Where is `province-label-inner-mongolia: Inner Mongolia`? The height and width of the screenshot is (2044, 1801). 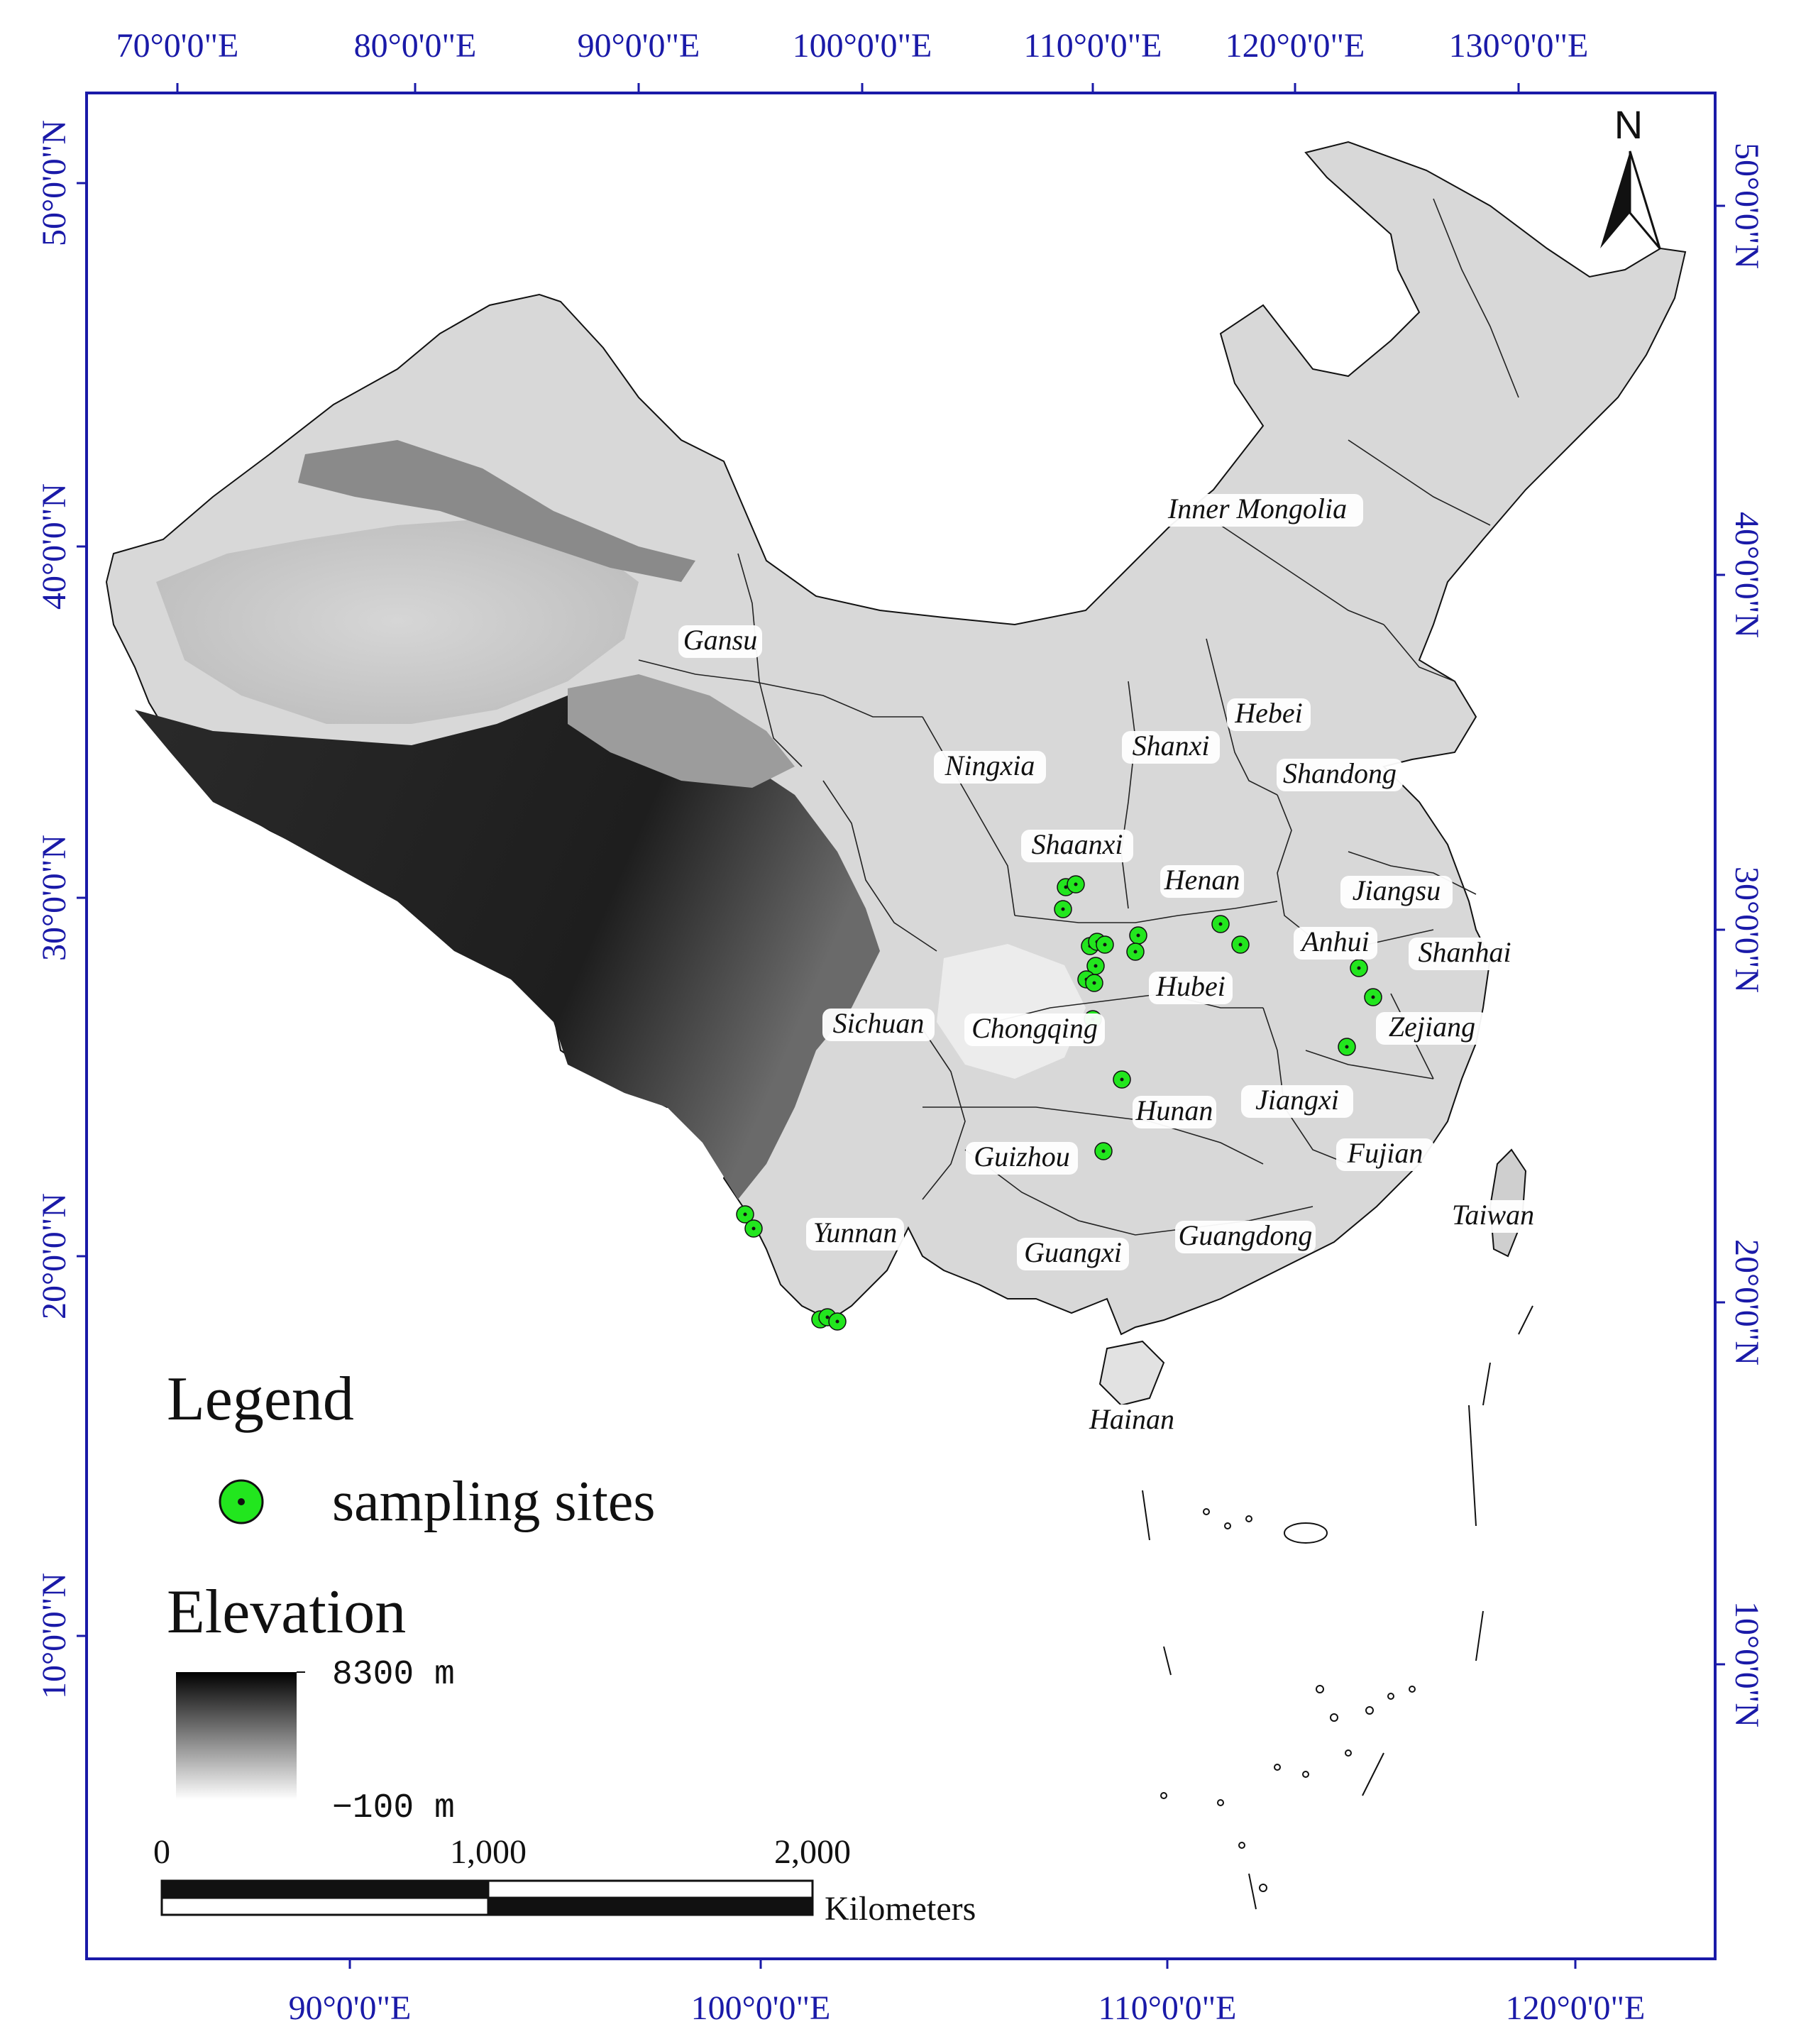
province-label-inner-mongolia: Inner Mongolia is located at coordinates (1257, 510).